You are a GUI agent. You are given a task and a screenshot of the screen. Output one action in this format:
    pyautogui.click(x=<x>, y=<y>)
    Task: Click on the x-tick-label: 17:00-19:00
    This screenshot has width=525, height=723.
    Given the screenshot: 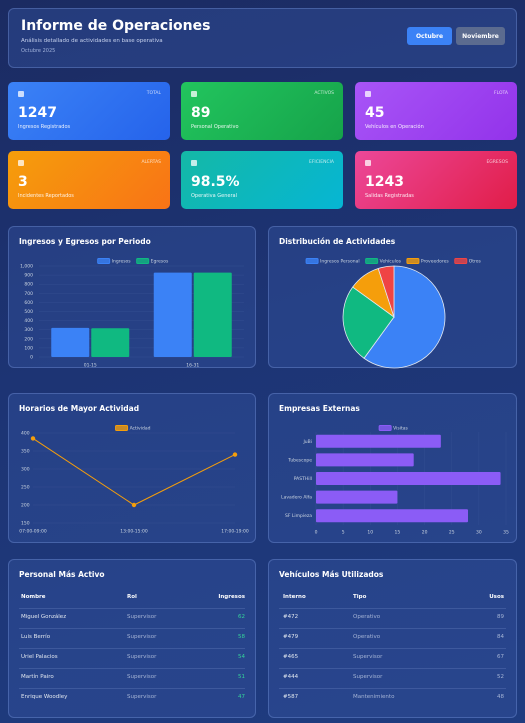 What is the action you would take?
    pyautogui.click(x=235, y=532)
    